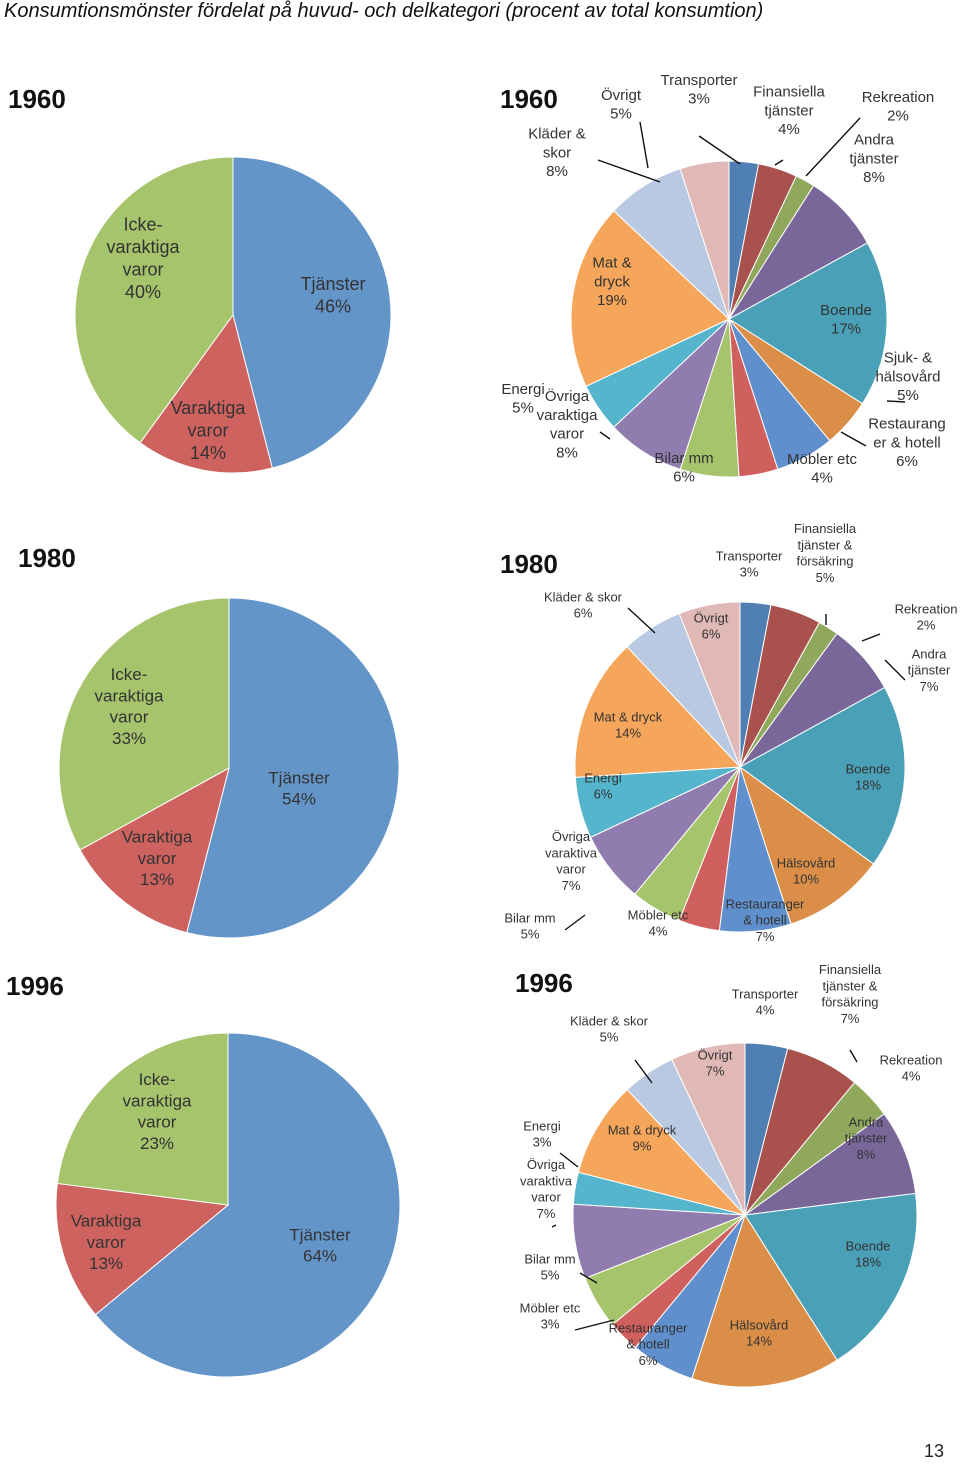 The image size is (960, 1466). I want to click on leader-line-energi, so click(569, 1160).